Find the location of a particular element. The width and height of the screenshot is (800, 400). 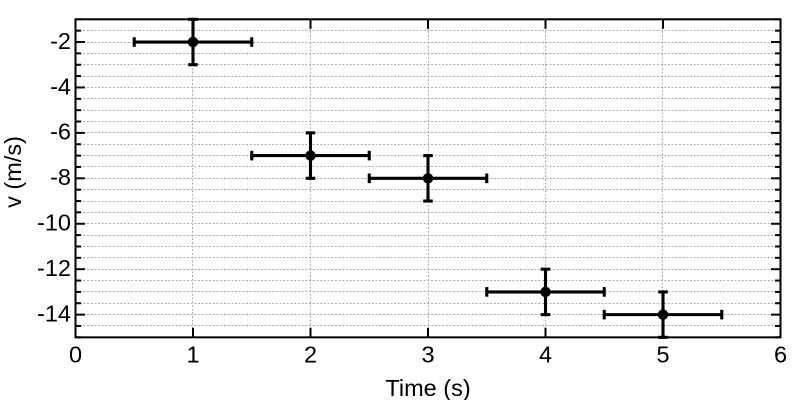

svg-text: 3 is located at coordinates (427, 355).